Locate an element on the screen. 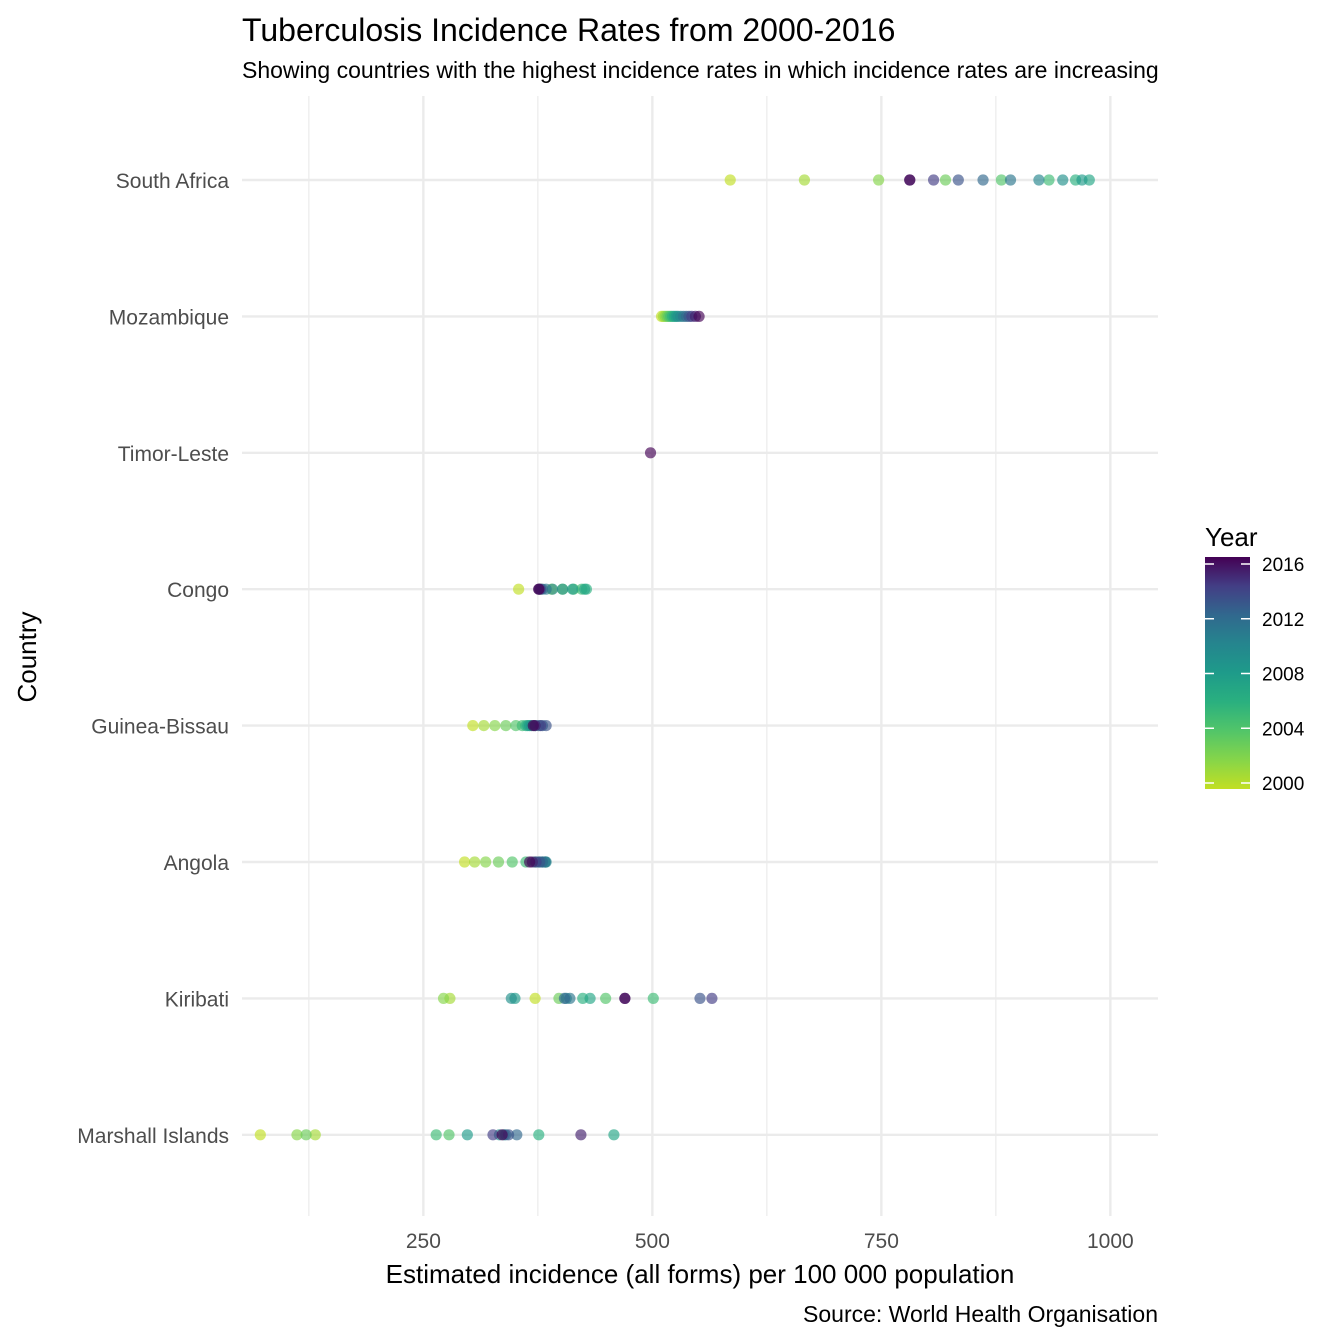 Image resolution: width=1344 pixels, height=1344 pixels. legend-tick-label: 2008 is located at coordinates (1283, 675).